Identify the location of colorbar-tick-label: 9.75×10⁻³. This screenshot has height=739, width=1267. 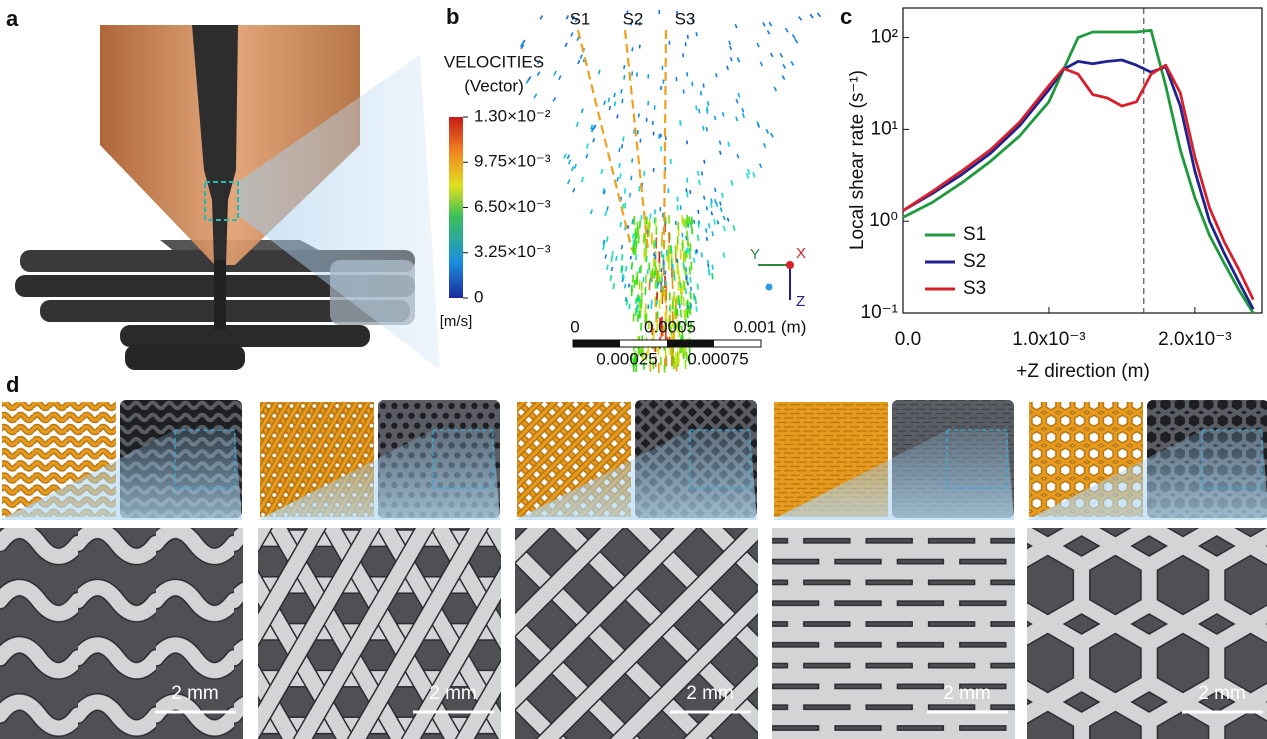
(512, 161).